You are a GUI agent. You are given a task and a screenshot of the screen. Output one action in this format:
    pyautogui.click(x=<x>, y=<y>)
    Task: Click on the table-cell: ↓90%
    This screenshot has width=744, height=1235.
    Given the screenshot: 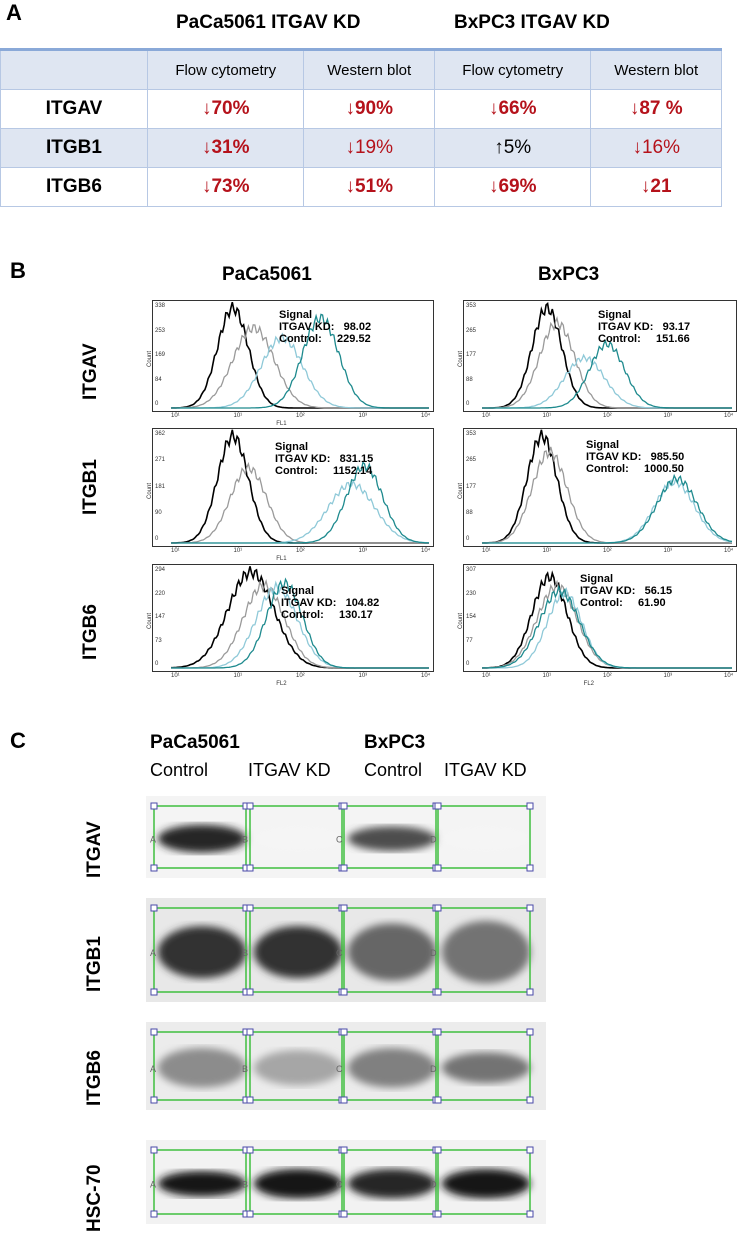 What is the action you would take?
    pyautogui.click(x=369, y=109)
    